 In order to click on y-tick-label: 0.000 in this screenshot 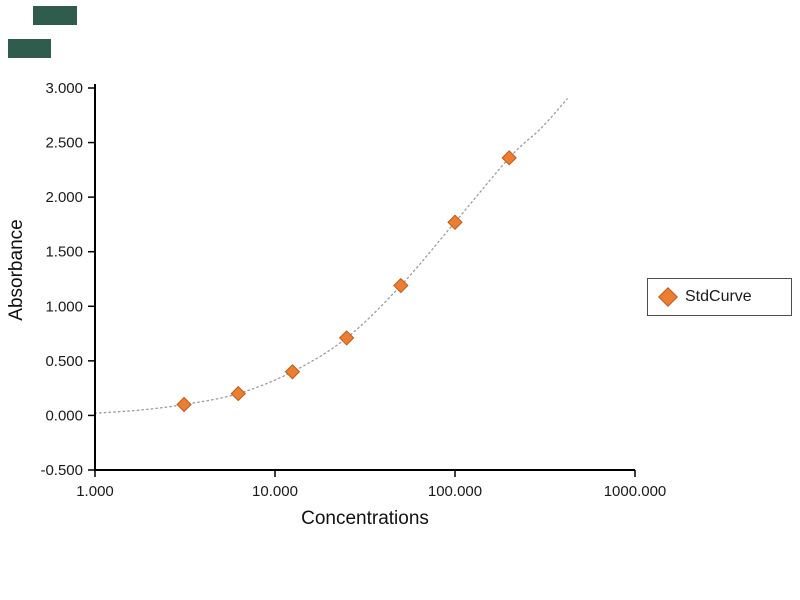, I will do `click(64, 415)`.